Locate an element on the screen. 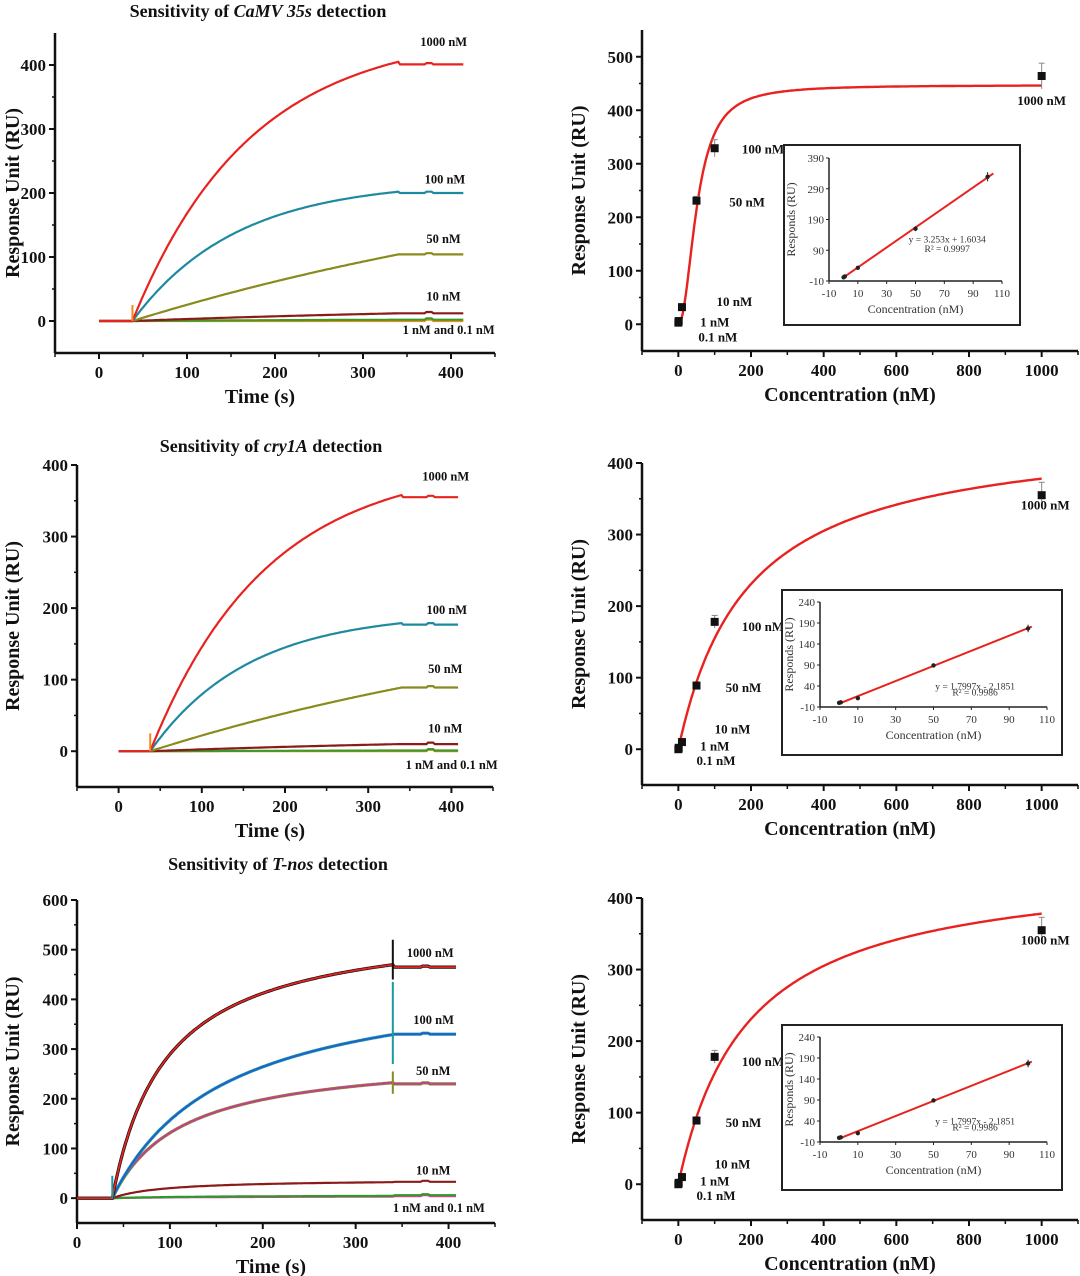  inset-r2: R² = 0.9997 is located at coordinates (948, 250).